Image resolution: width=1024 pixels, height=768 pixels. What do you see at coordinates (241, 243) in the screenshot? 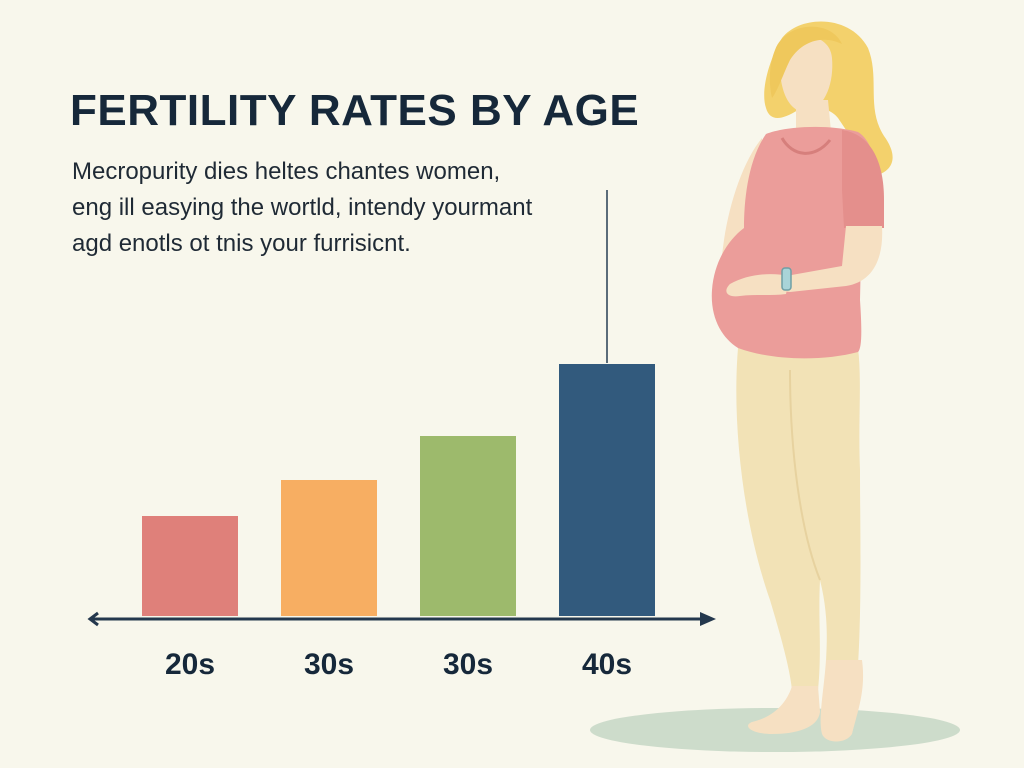
I see `description-line-3: agd enotls ot tnis your furrisicnt.` at bounding box center [241, 243].